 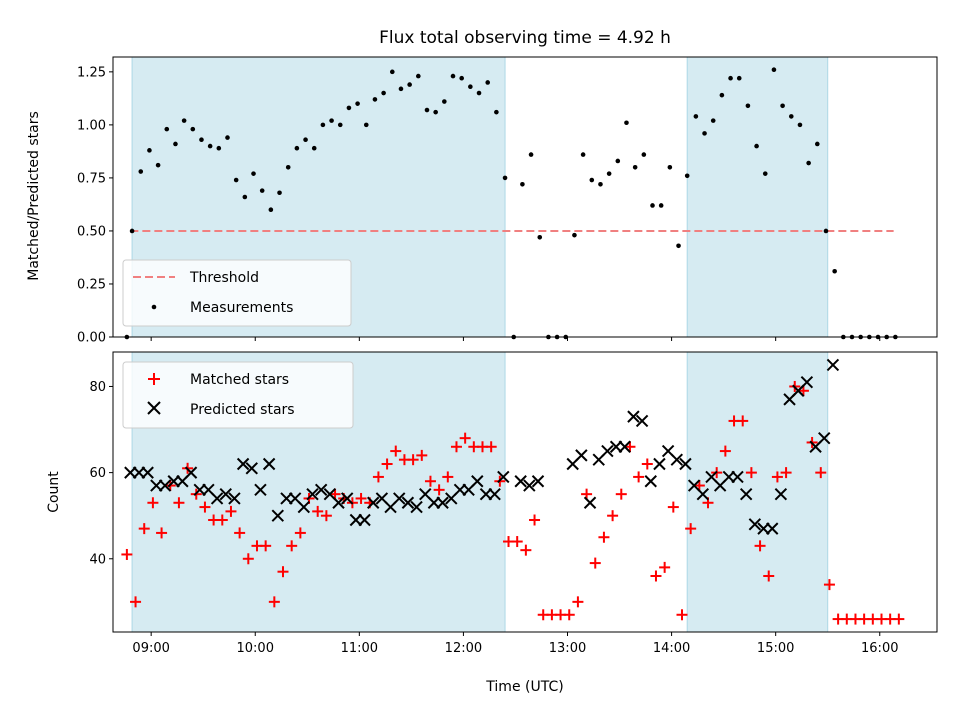 I want to click on bottom-y-axis-label: Count, so click(x=54, y=492).